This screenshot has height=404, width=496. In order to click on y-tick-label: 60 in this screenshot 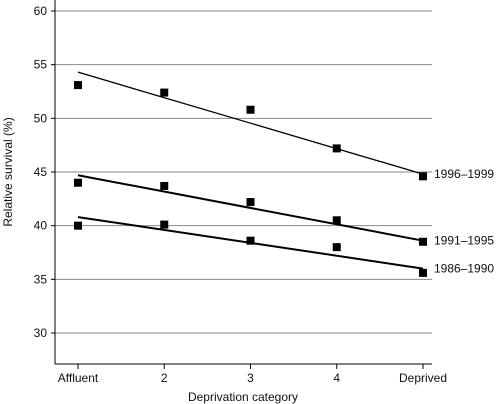, I will do `click(41, 11)`.